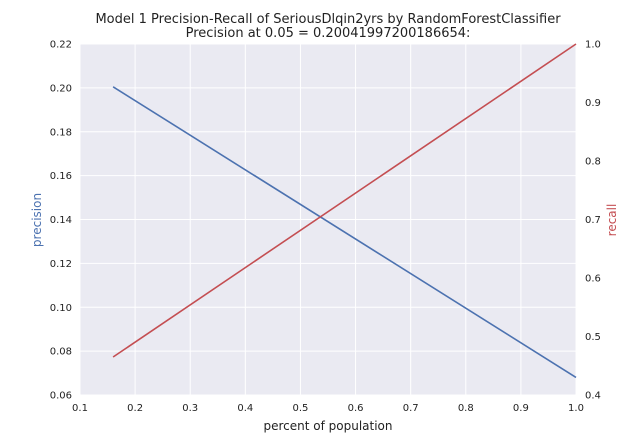 The width and height of the screenshot is (640, 440). I want to click on y-tick-label-right: 0.6, so click(593, 279).